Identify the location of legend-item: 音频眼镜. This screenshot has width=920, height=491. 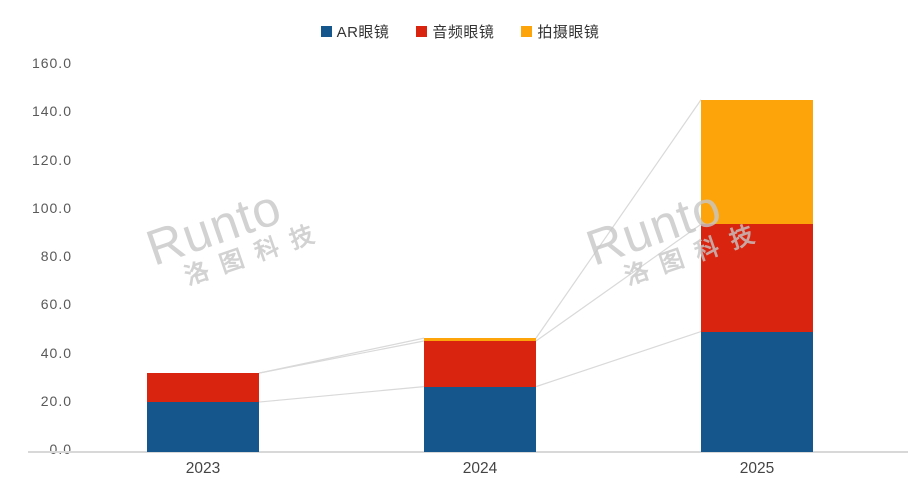
(455, 31).